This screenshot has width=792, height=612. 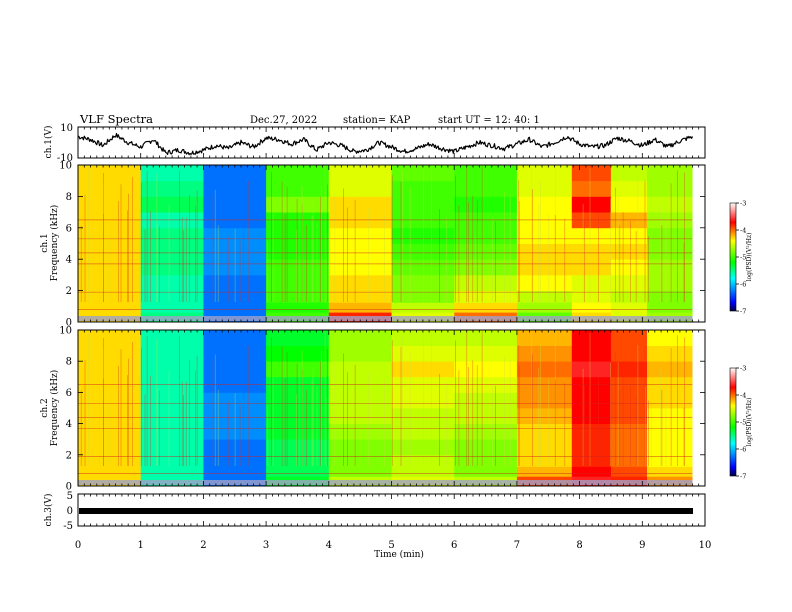 What do you see at coordinates (116, 119) in the screenshot?
I see `figure-title: VLF Spectra` at bounding box center [116, 119].